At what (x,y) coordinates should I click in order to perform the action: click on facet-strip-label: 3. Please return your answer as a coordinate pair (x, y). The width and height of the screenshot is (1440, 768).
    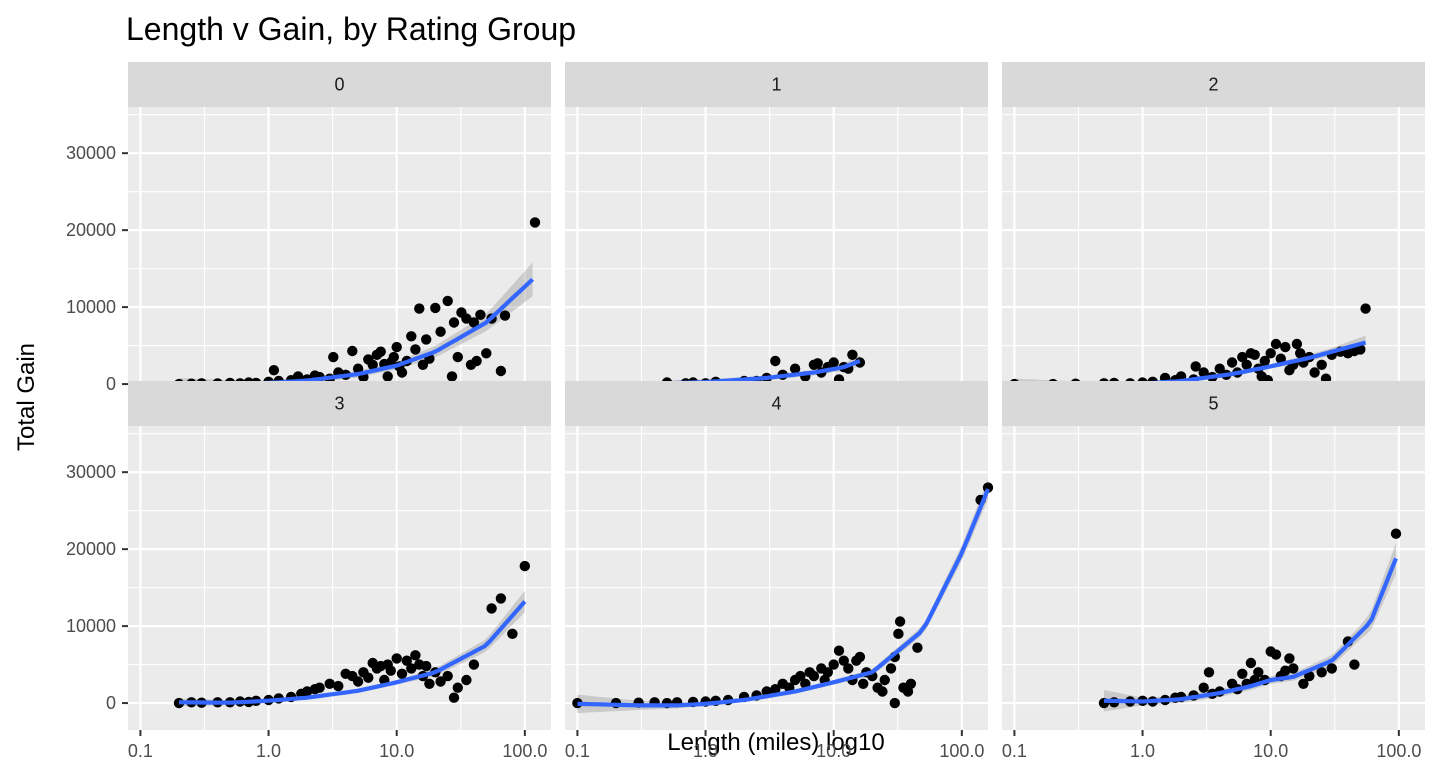
    Looking at the image, I should click on (339, 404).